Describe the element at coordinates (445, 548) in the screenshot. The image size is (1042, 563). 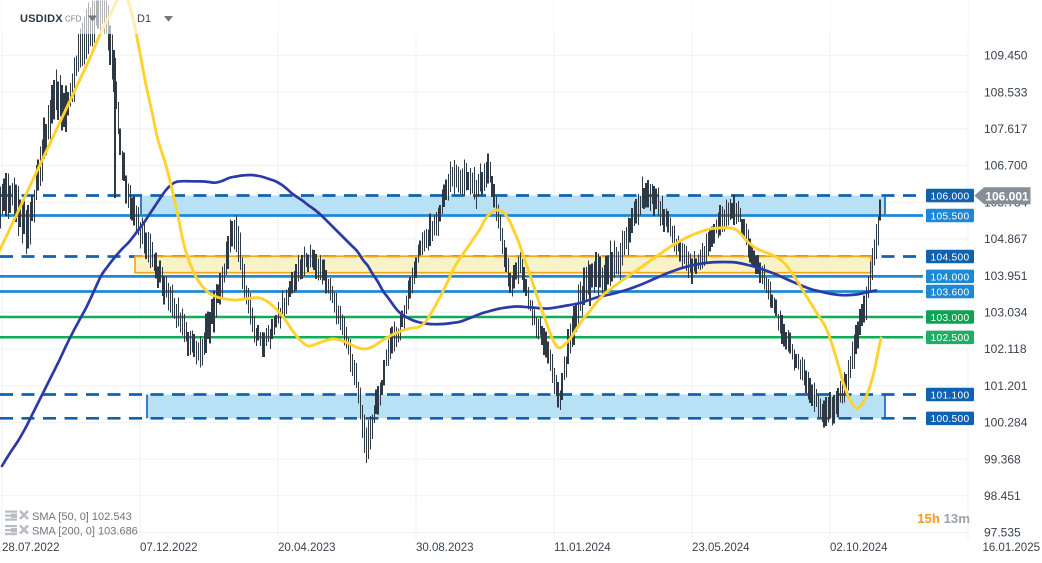
I see `svg-text: 30.08.2023` at that location.